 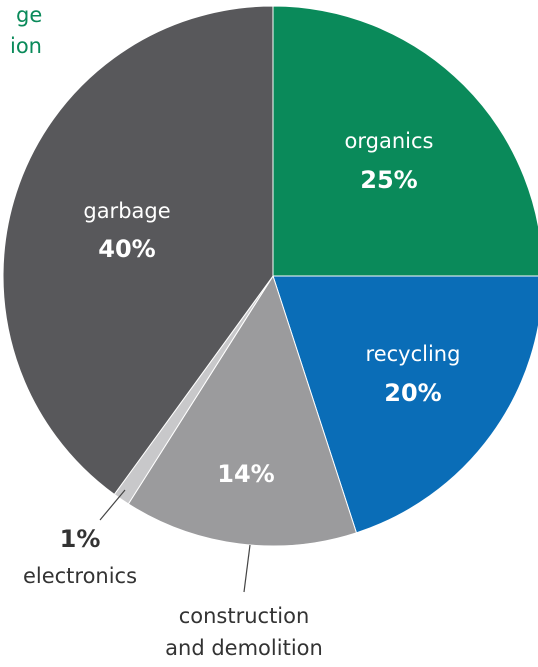 I want to click on construction-leader-line, so click(x=247, y=568).